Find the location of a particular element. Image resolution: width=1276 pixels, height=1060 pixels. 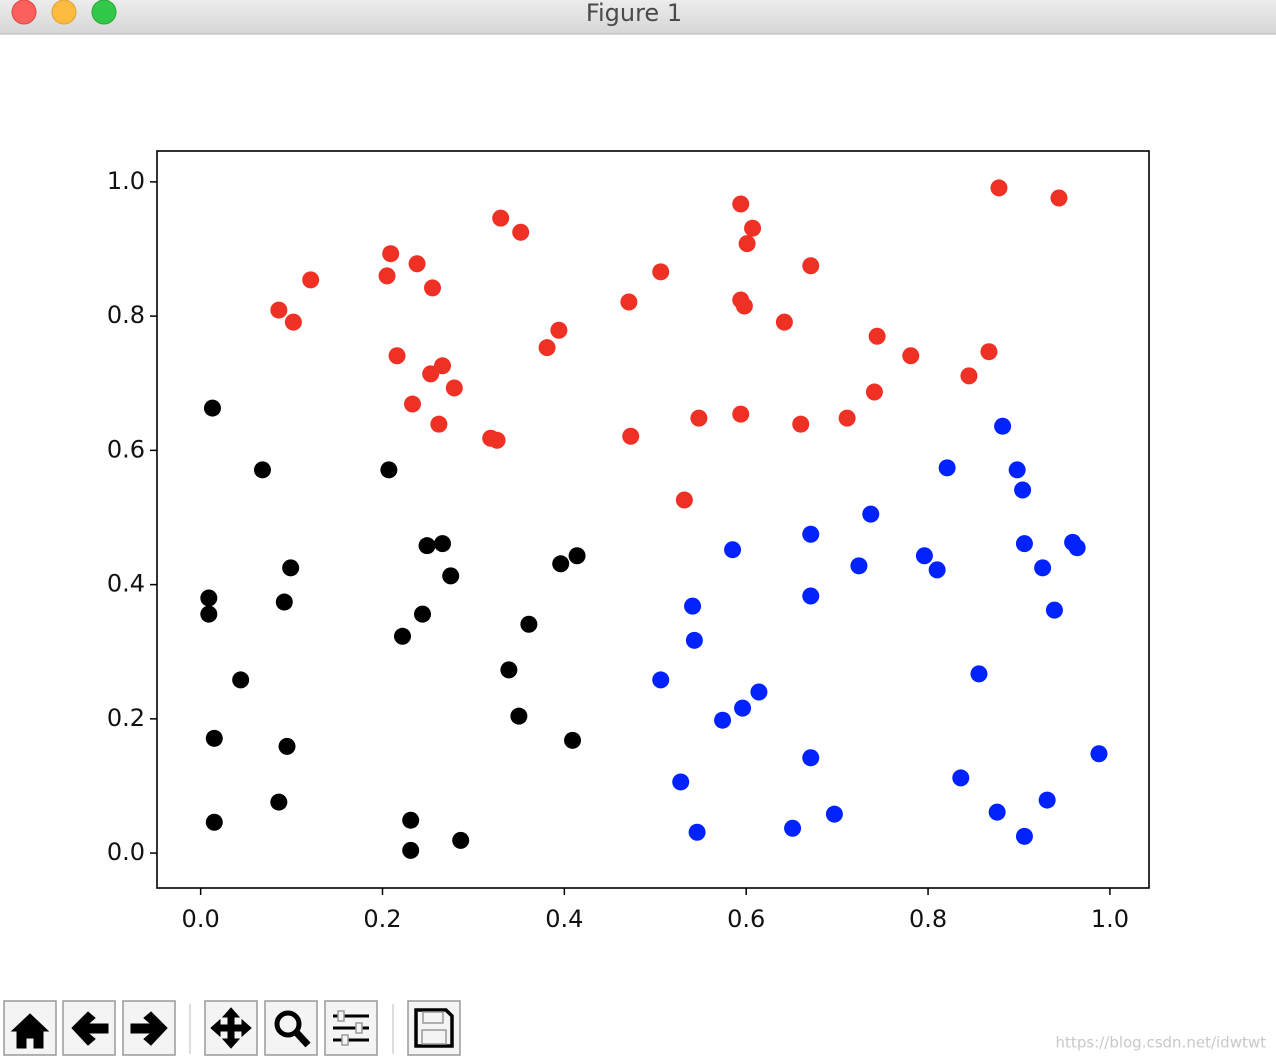

pan-button is located at coordinates (231, 1028).